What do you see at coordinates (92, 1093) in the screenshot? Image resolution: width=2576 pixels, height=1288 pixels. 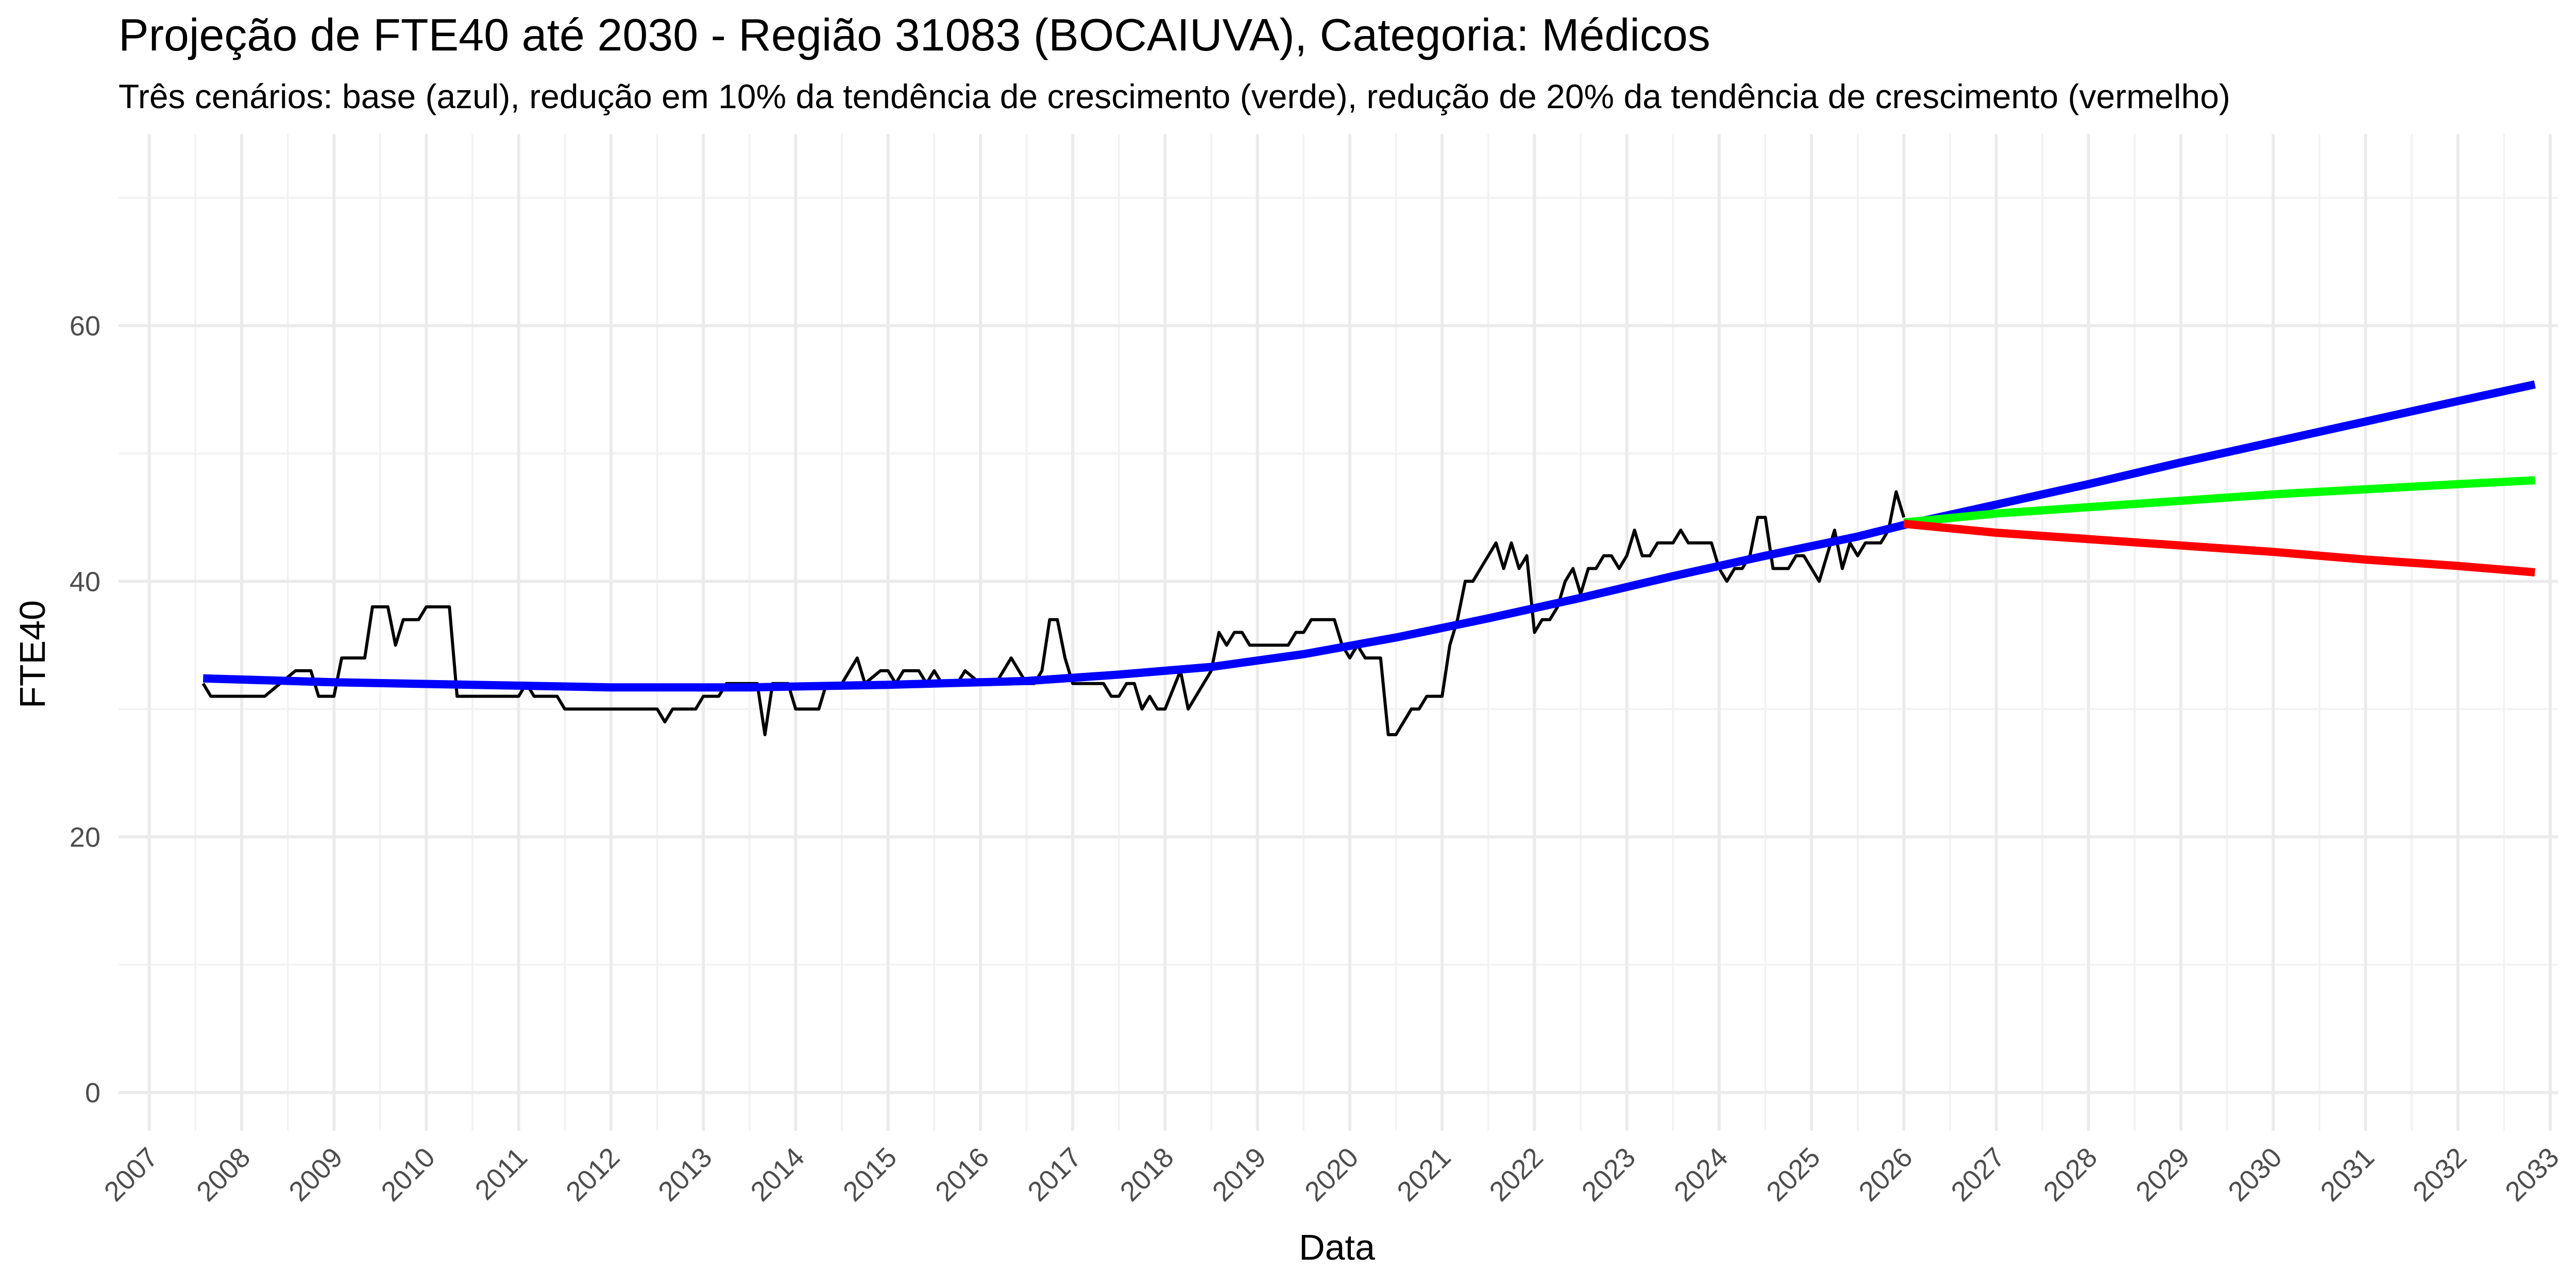 I see `y-tick-label: 0` at bounding box center [92, 1093].